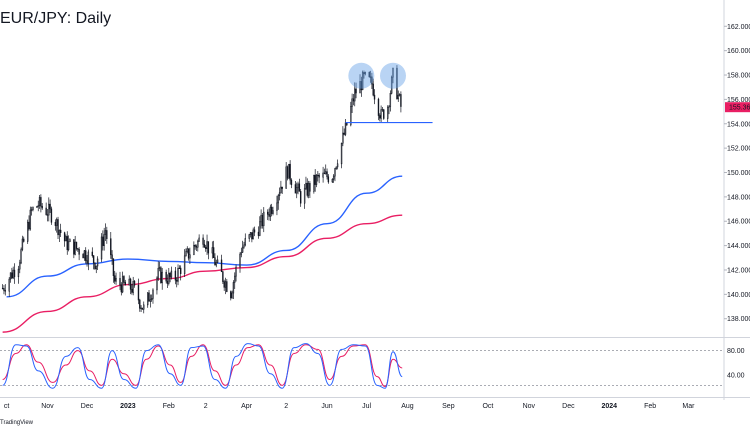 This screenshot has height=430, width=750. I want to click on oscillator-tick-label: 80.00, so click(736, 351).